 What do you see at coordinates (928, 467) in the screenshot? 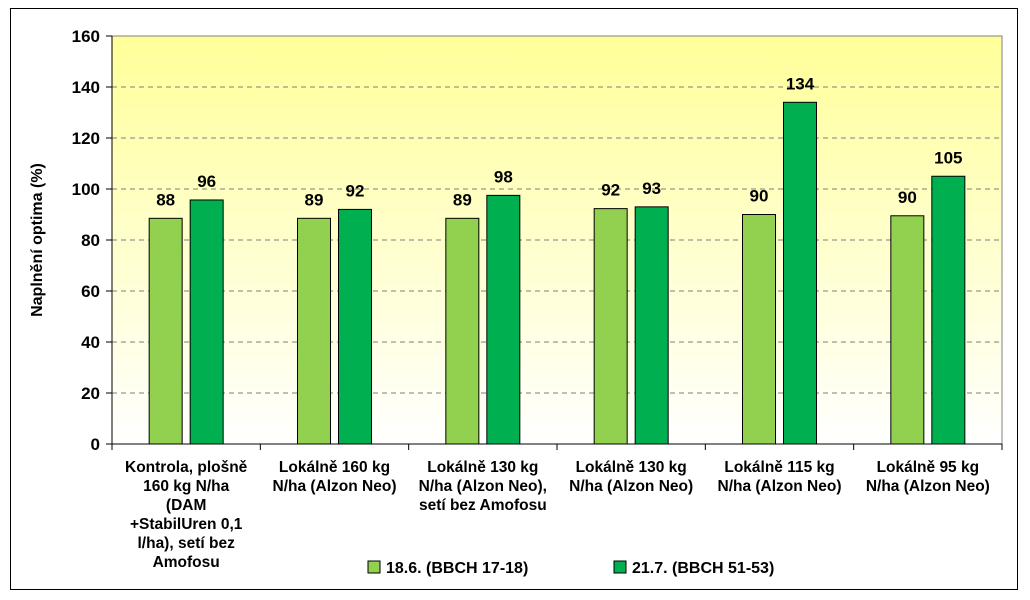
I see `x-tick-label: Lokálně 95 kg` at bounding box center [928, 467].